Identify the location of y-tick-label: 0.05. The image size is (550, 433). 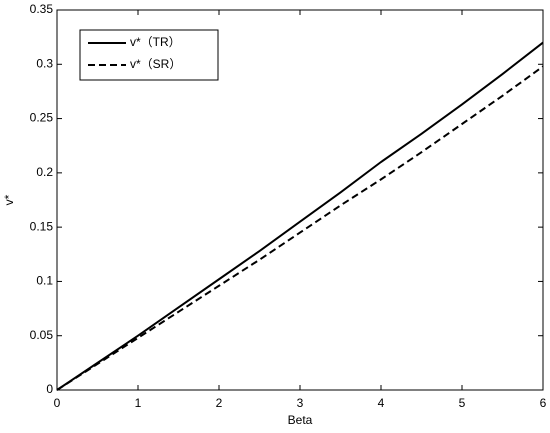
(42, 335).